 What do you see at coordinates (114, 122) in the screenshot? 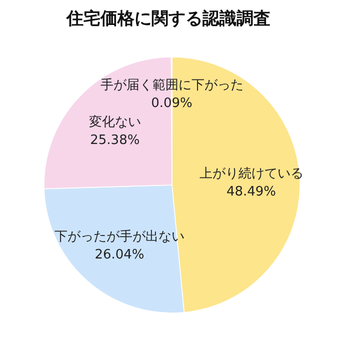
I see `slice-label: 変化ない` at bounding box center [114, 122].